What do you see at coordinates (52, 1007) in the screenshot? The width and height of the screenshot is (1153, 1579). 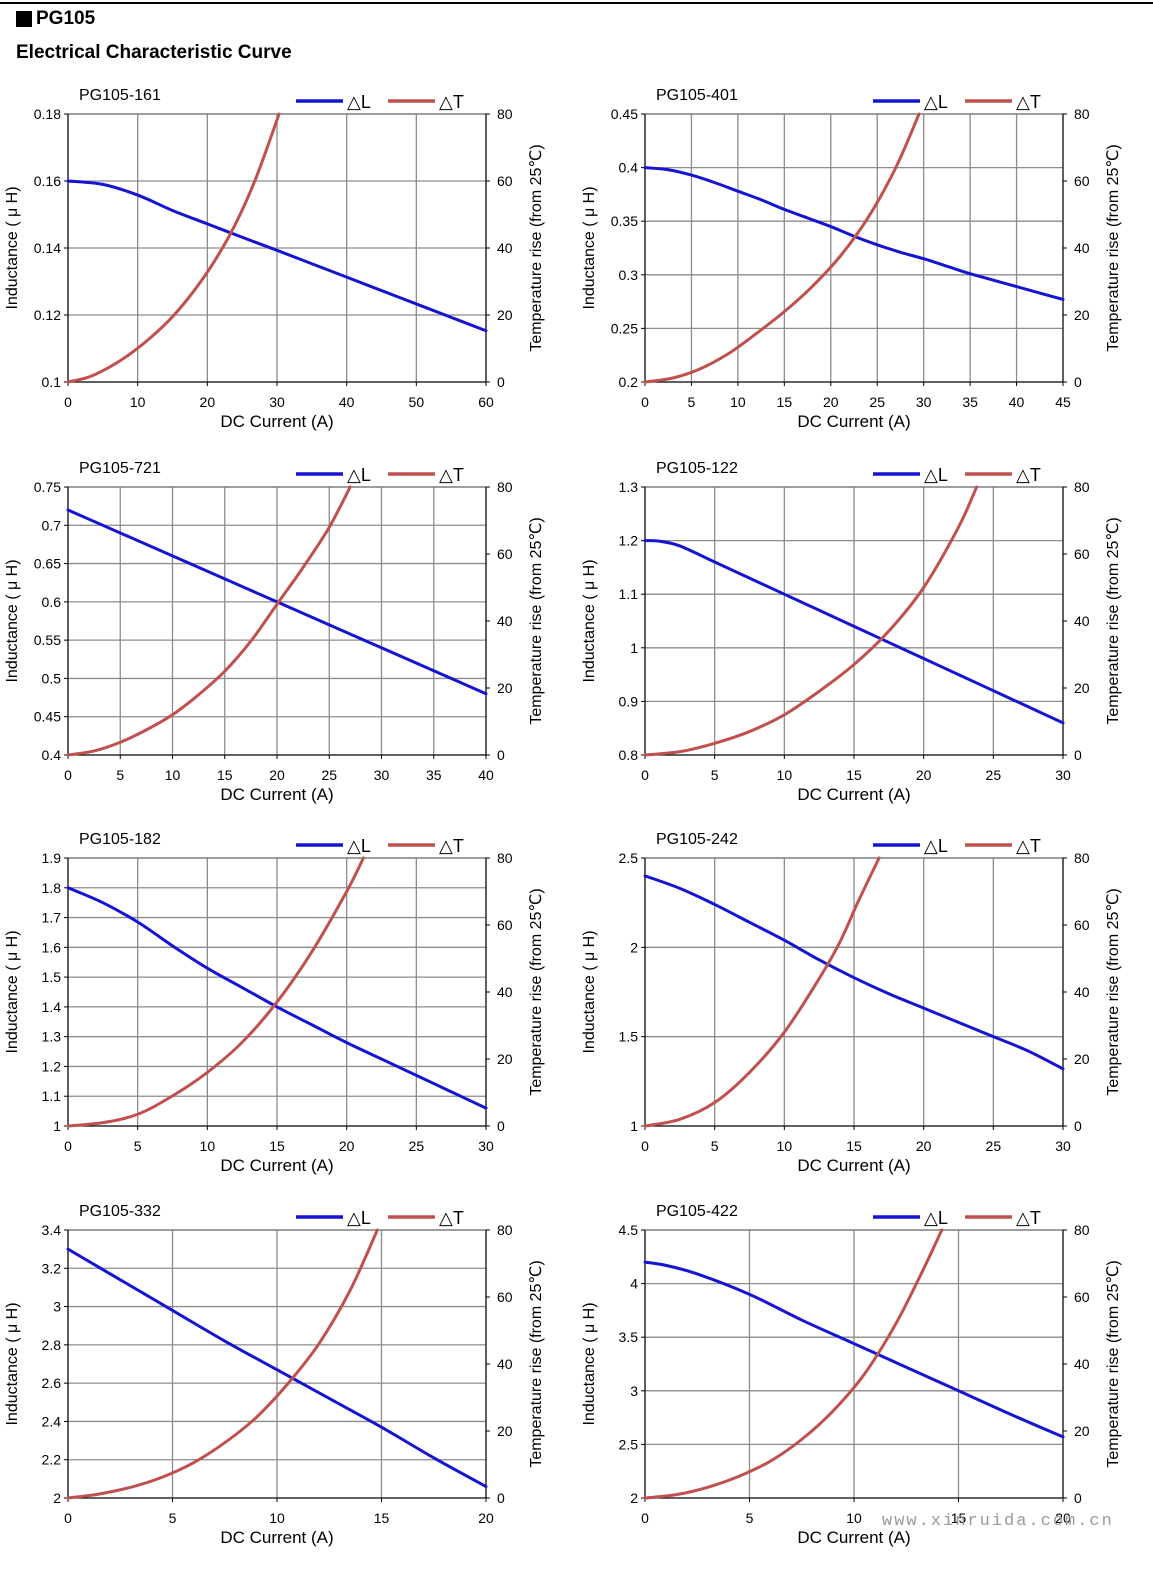 I see `y-tick-label: 1.4` at bounding box center [52, 1007].